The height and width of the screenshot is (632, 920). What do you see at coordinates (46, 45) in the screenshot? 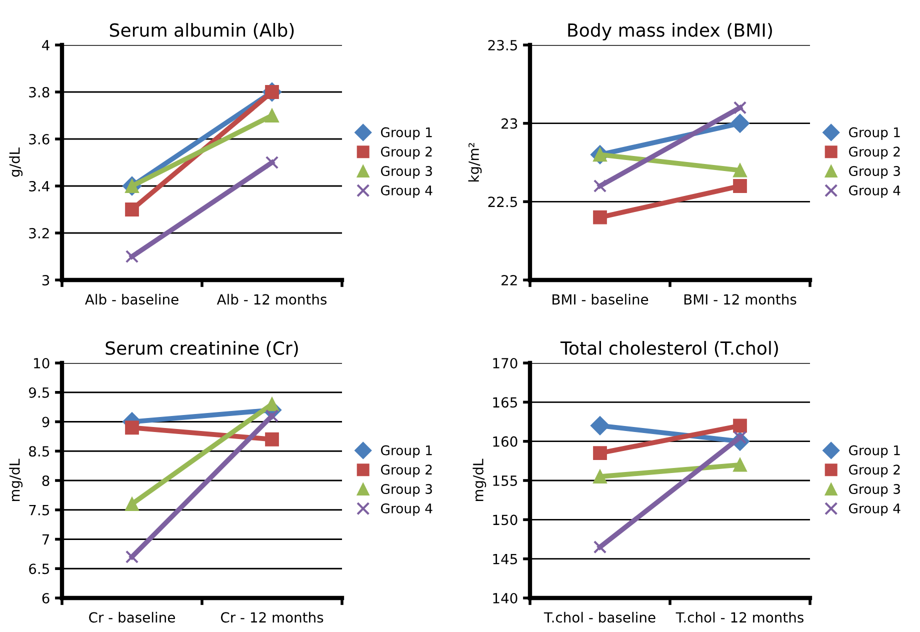
I see `y-tick-label: 4` at bounding box center [46, 45].